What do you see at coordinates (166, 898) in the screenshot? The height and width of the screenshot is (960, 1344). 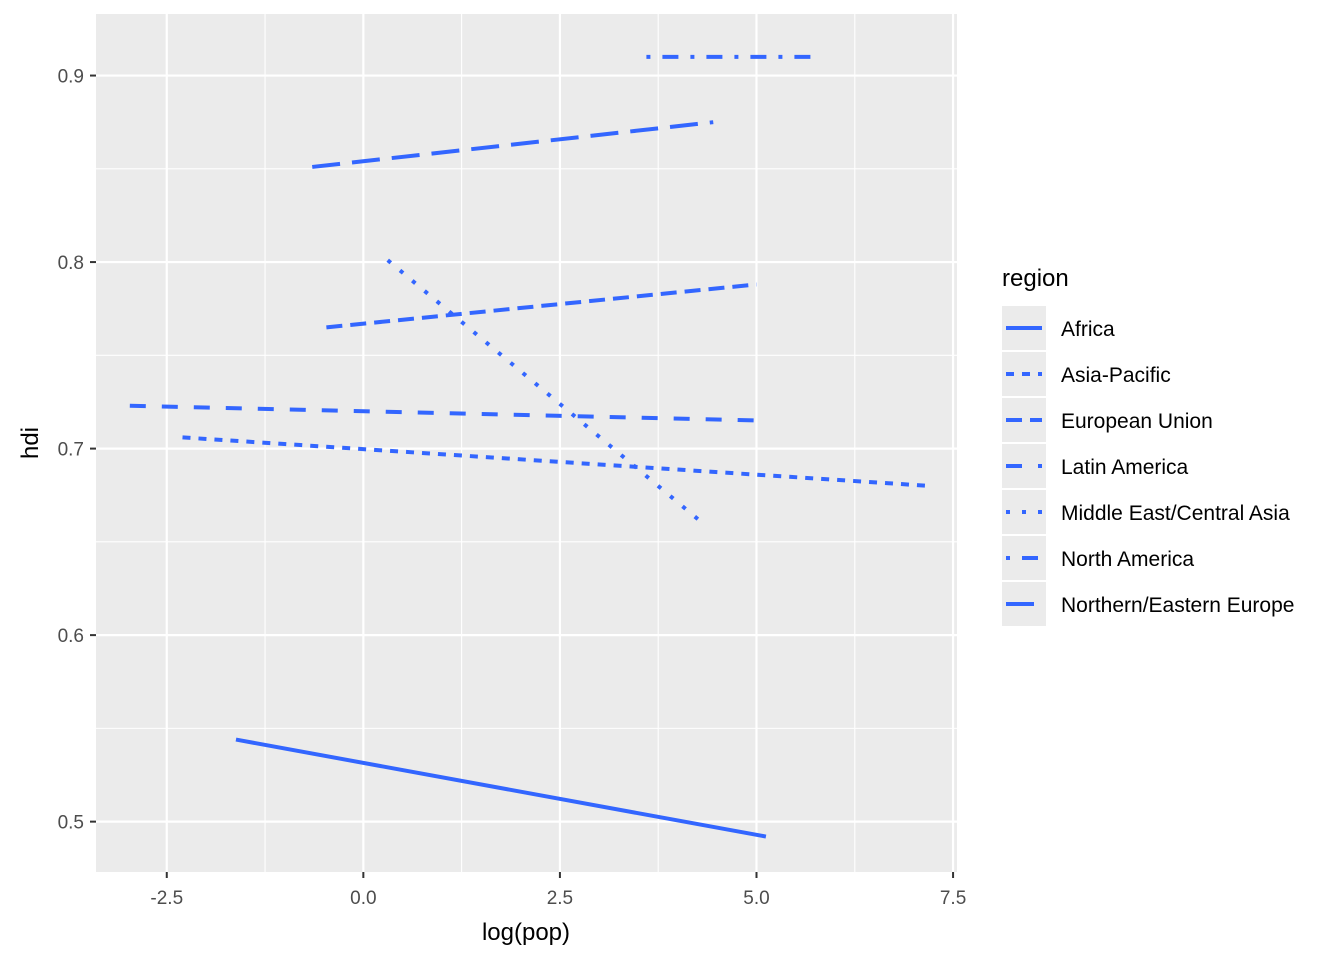 I see `x-tick-label: -2.5` at bounding box center [166, 898].